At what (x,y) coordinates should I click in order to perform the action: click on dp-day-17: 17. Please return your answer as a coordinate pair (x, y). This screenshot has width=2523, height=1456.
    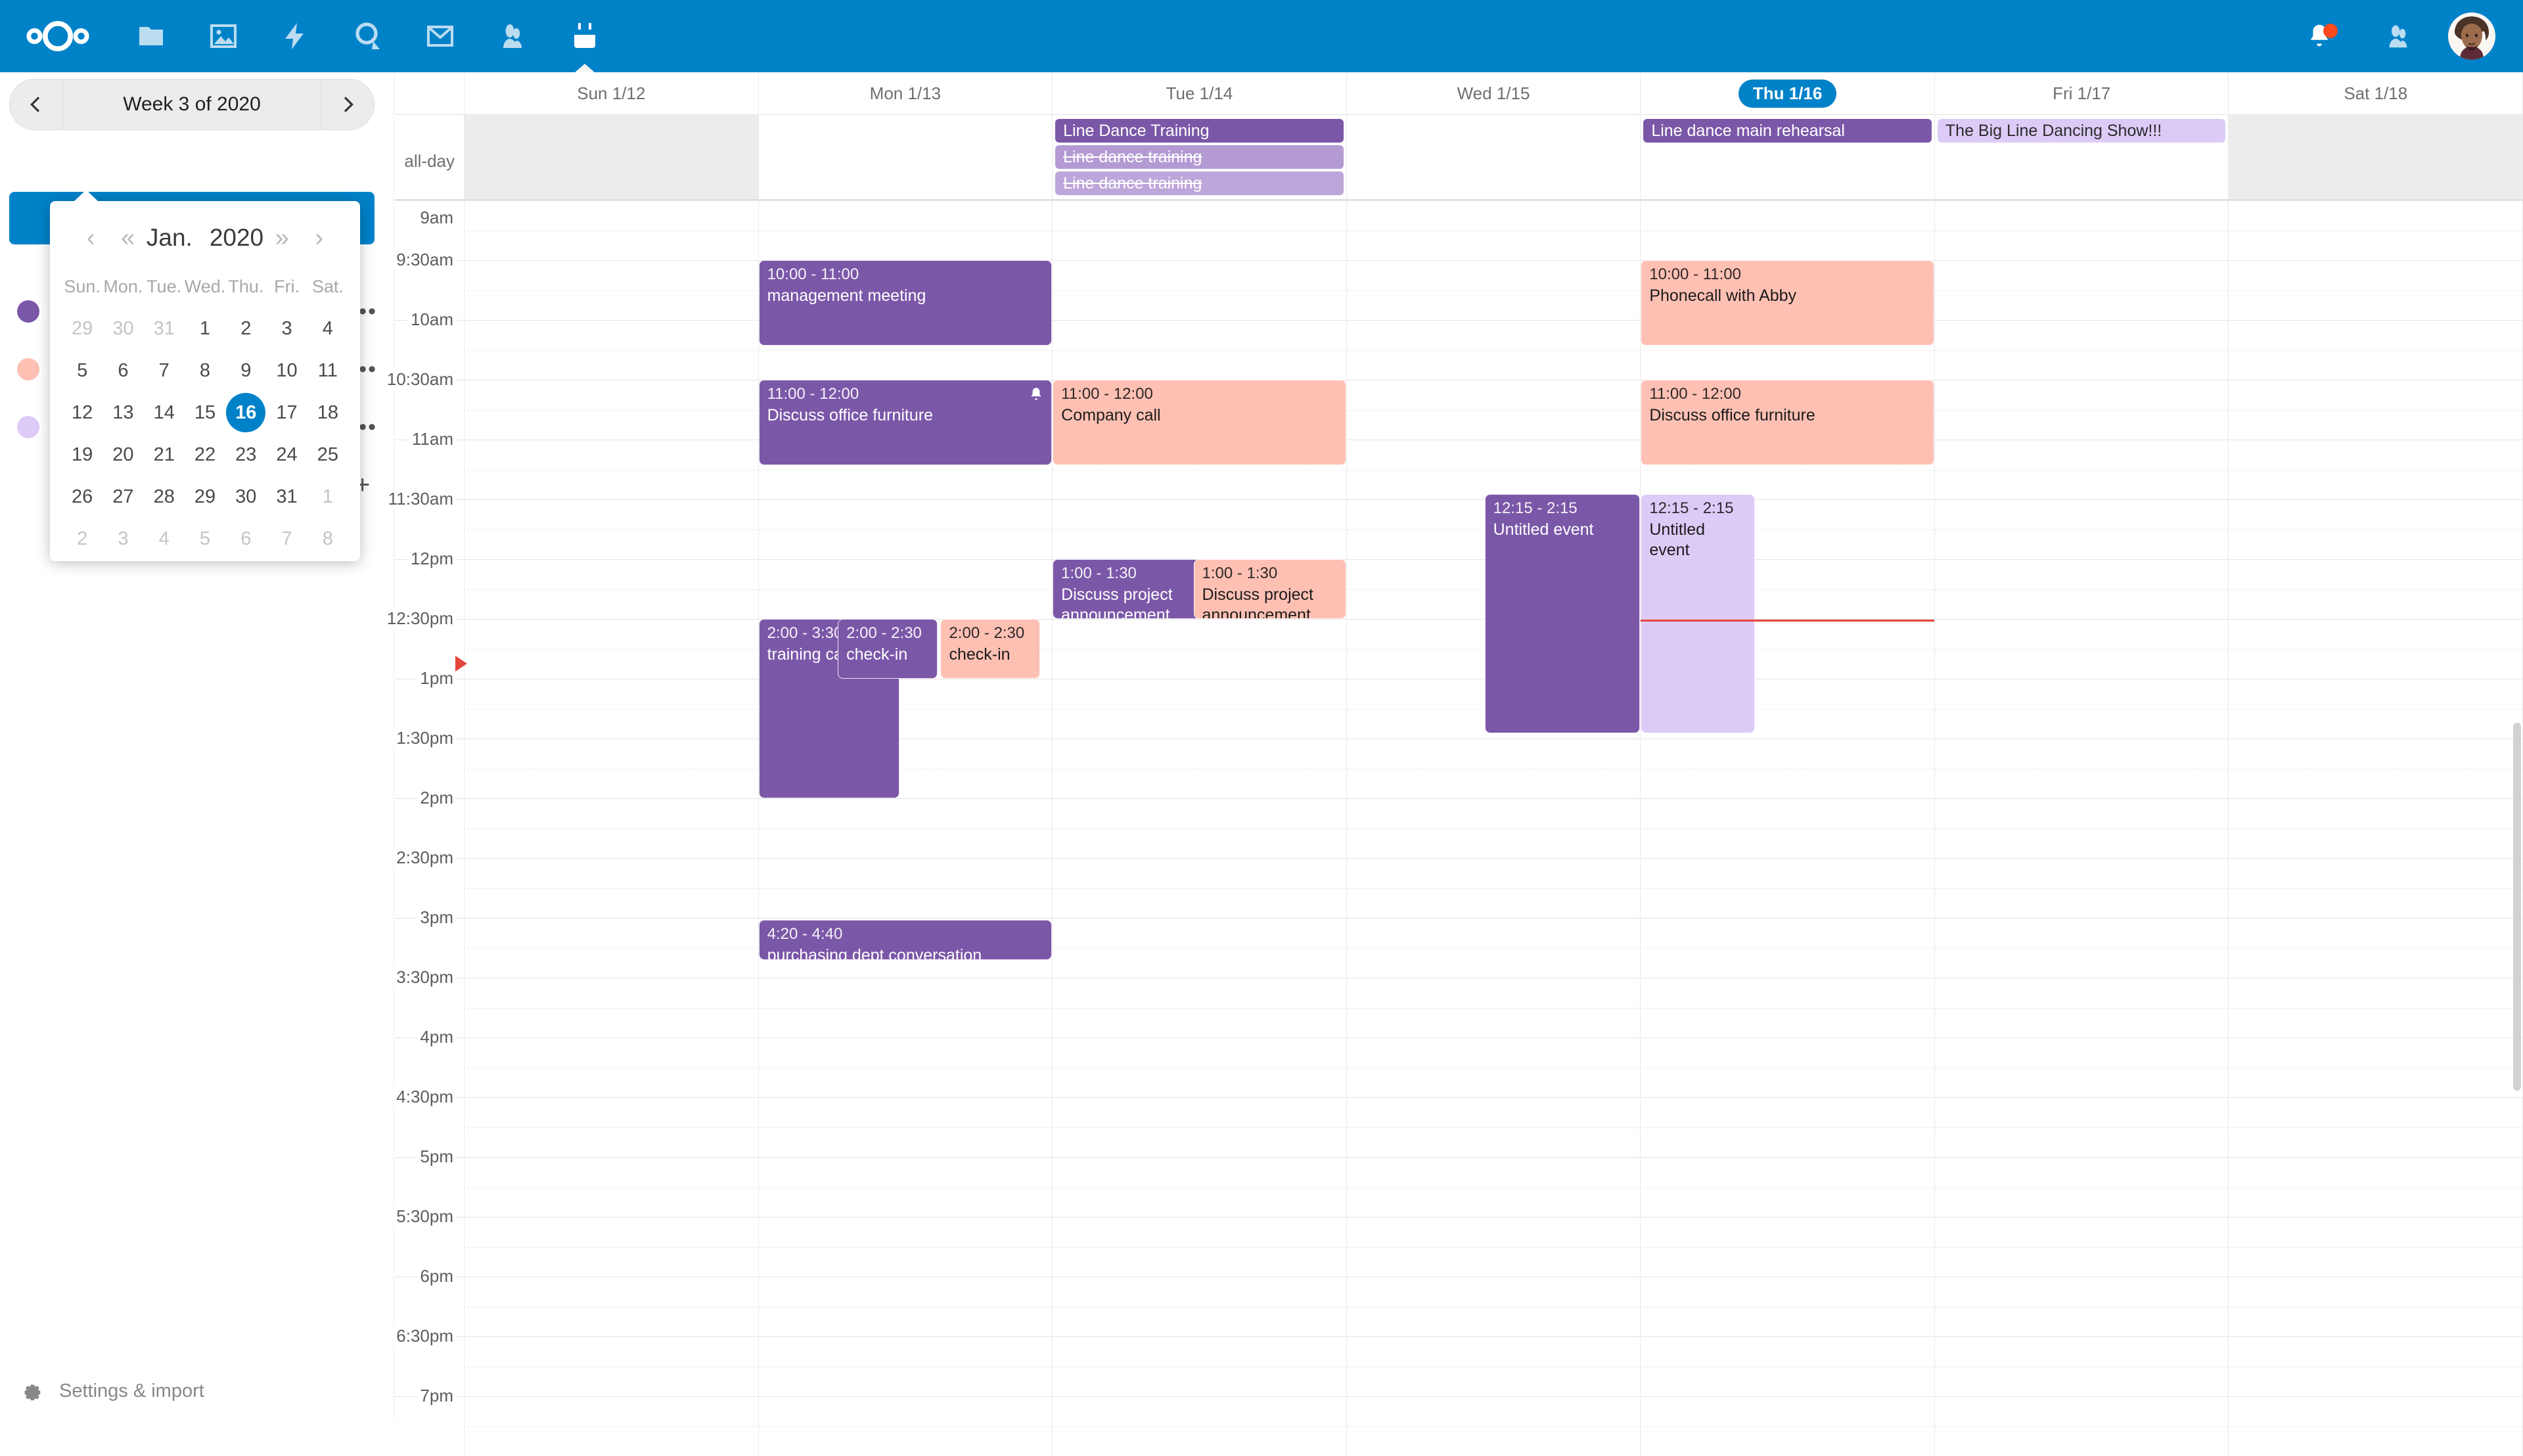
    Looking at the image, I should click on (287, 412).